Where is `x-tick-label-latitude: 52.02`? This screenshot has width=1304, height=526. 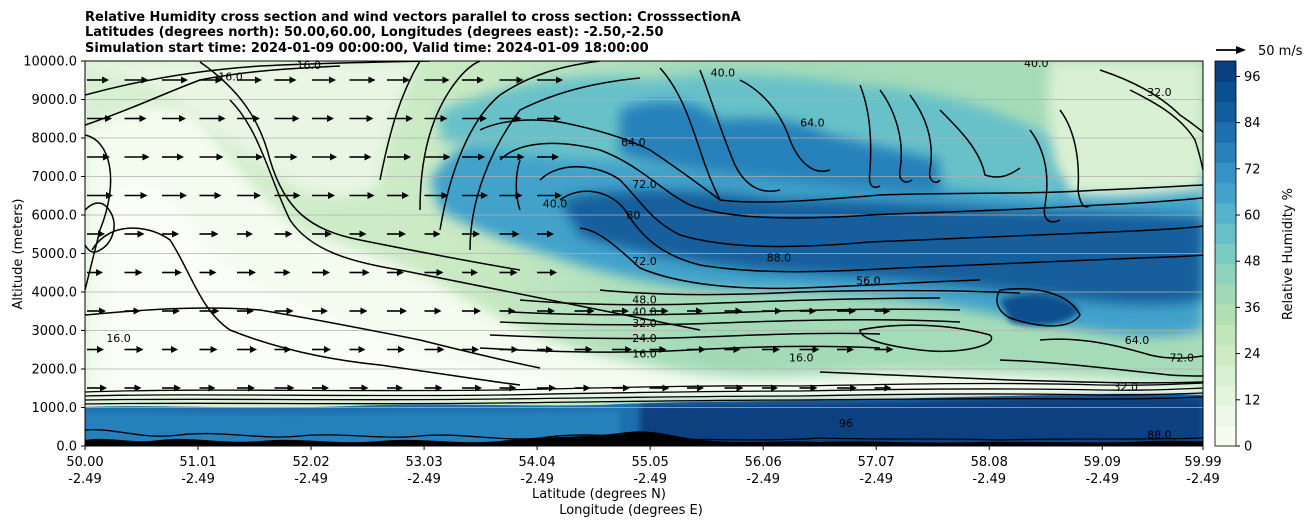
x-tick-label-latitude: 52.02 is located at coordinates (310, 462).